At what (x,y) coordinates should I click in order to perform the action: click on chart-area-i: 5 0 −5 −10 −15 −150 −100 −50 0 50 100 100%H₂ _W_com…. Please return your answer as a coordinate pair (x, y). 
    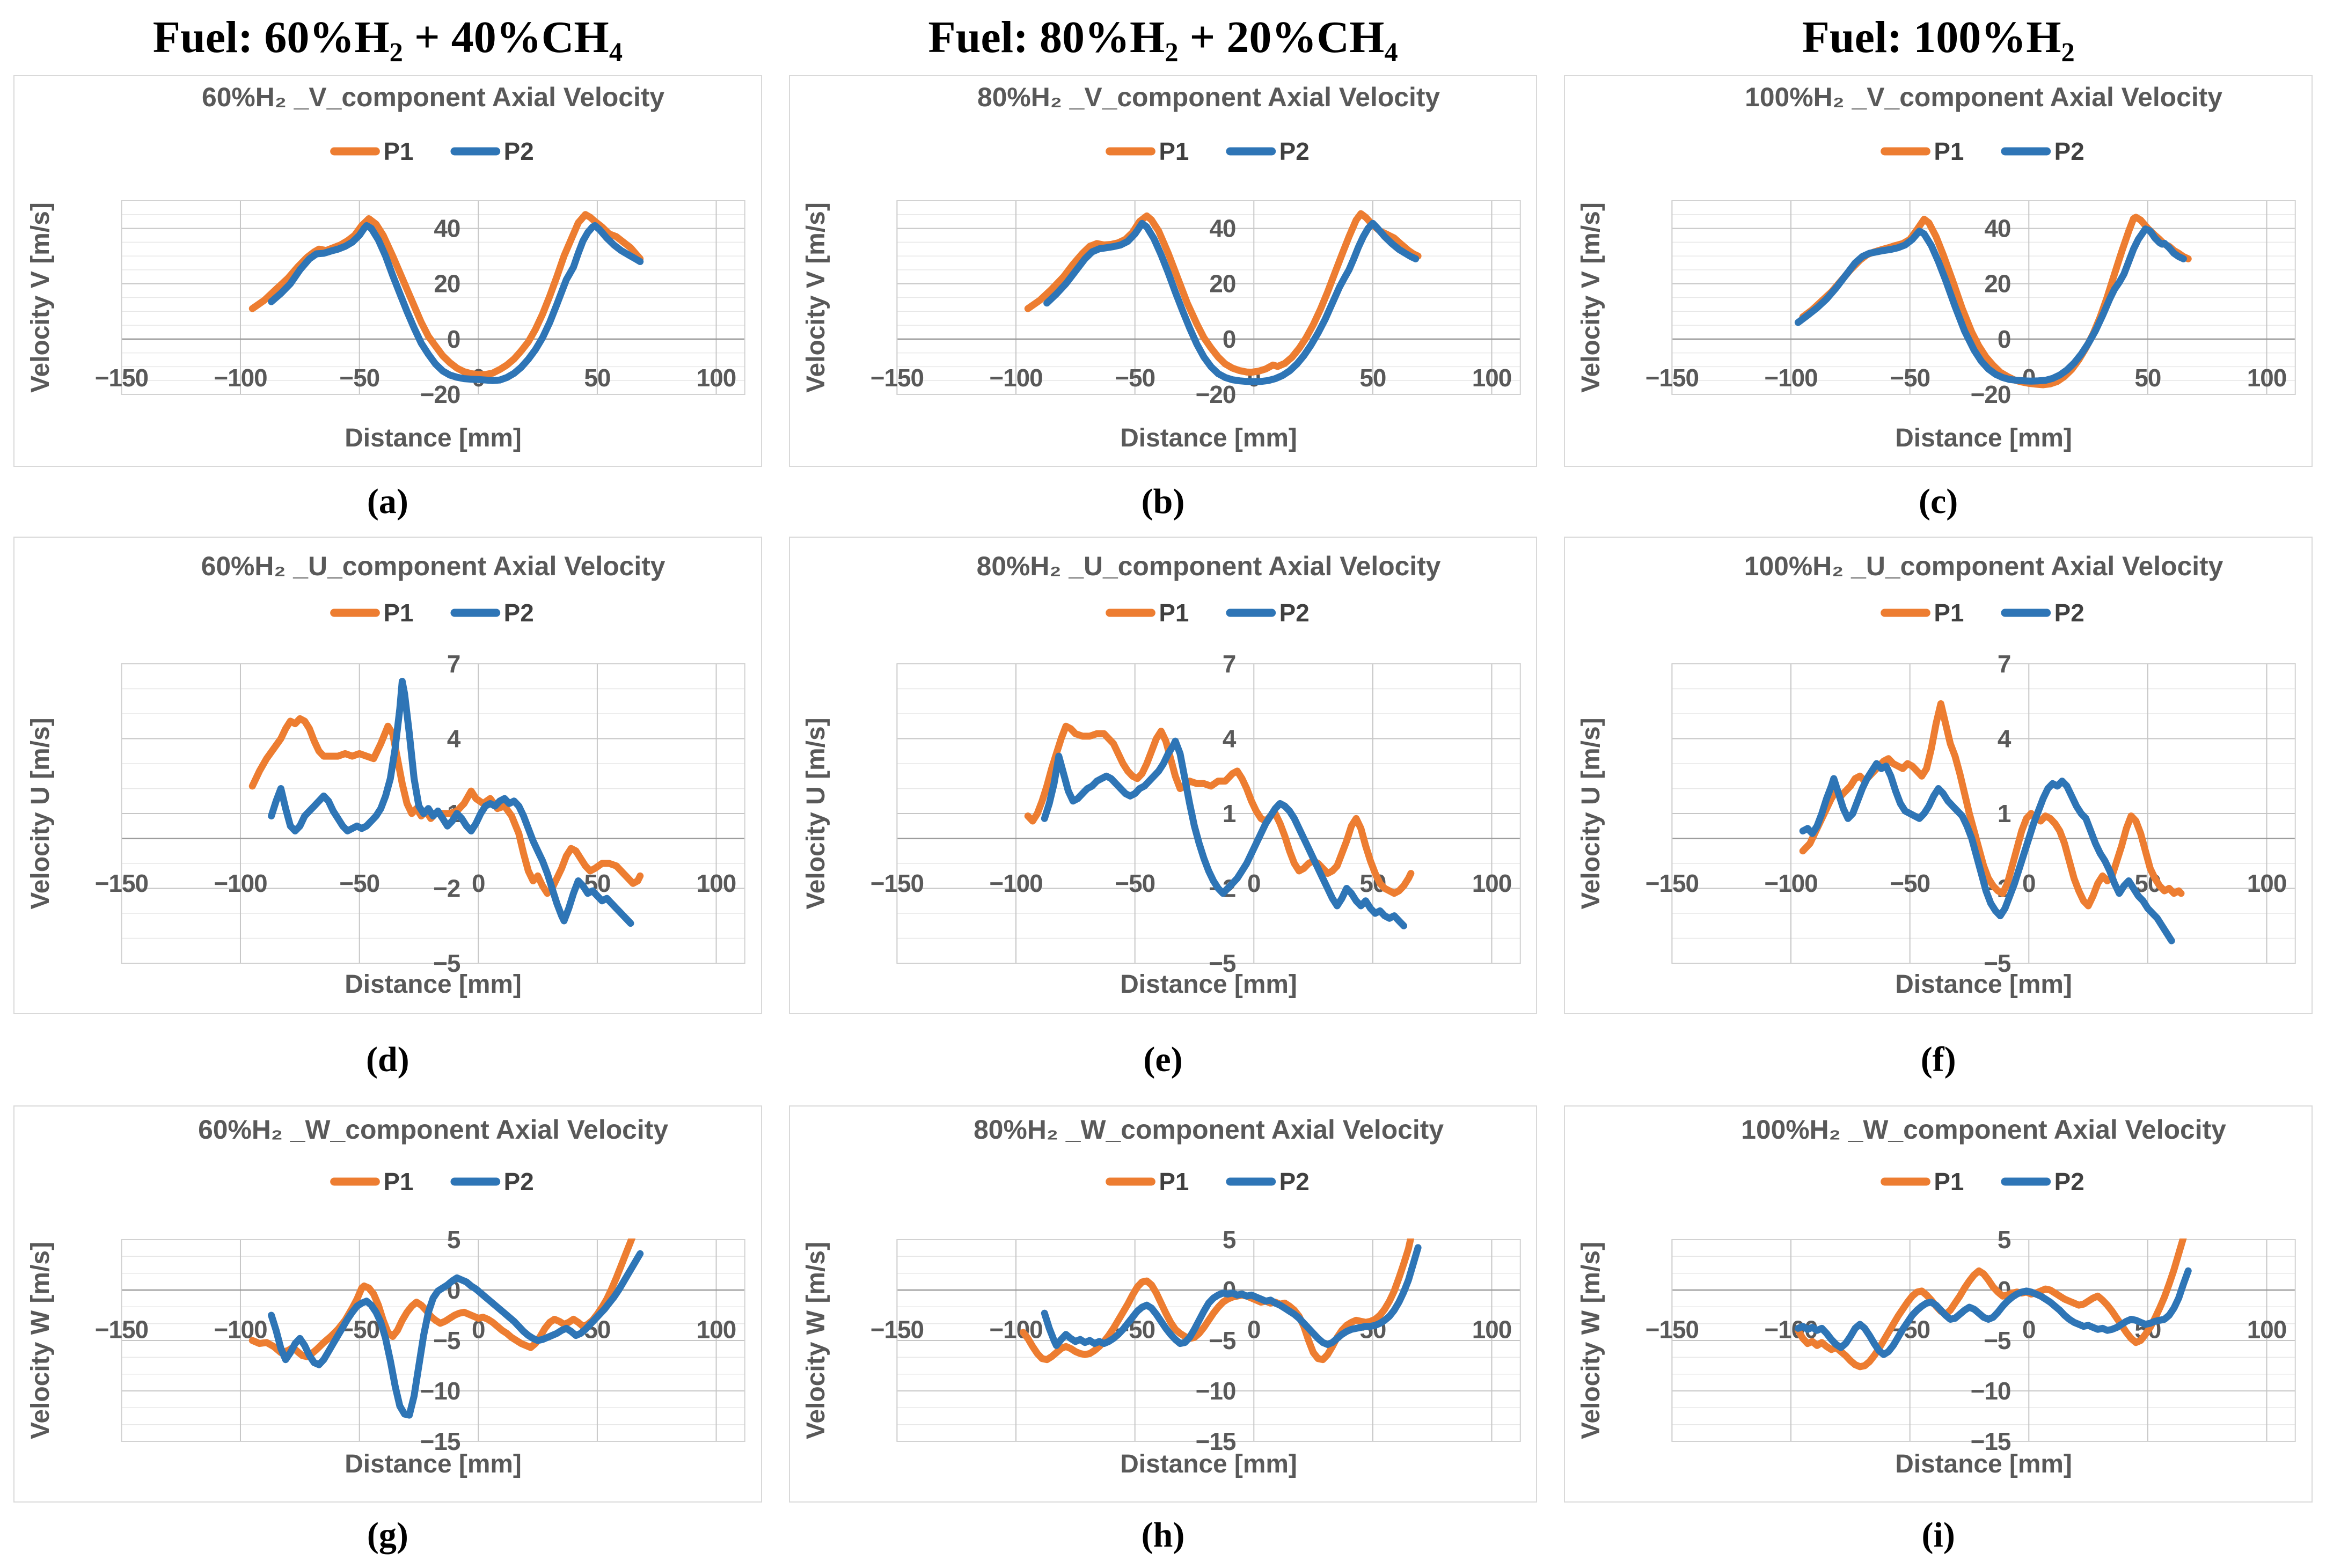
    Looking at the image, I should click on (1938, 1304).